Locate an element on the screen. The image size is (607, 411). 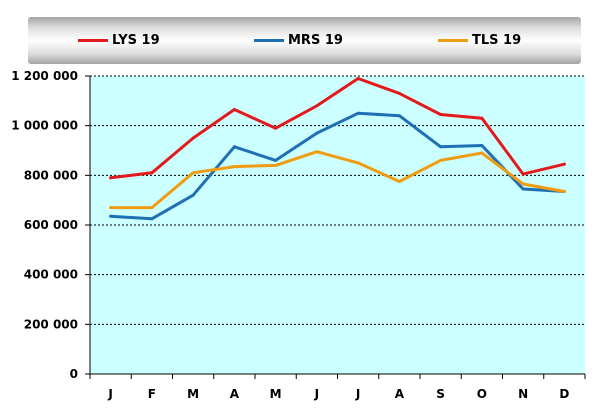
x-tick-label-6: J is located at coordinates (357, 394).